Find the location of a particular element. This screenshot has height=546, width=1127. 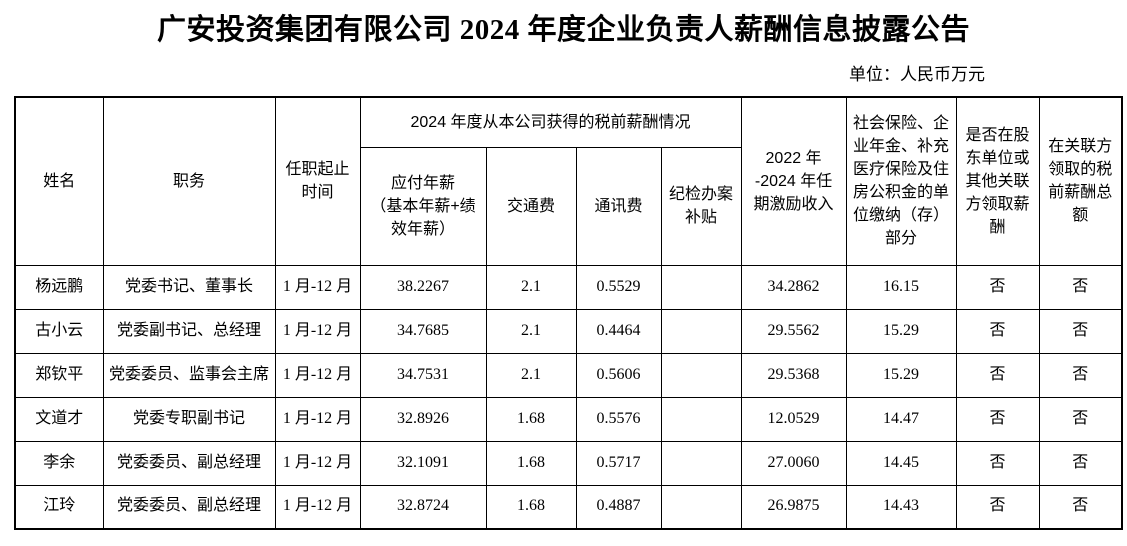

col-header-discipline: 纪检办案 补贴 is located at coordinates (701, 206).